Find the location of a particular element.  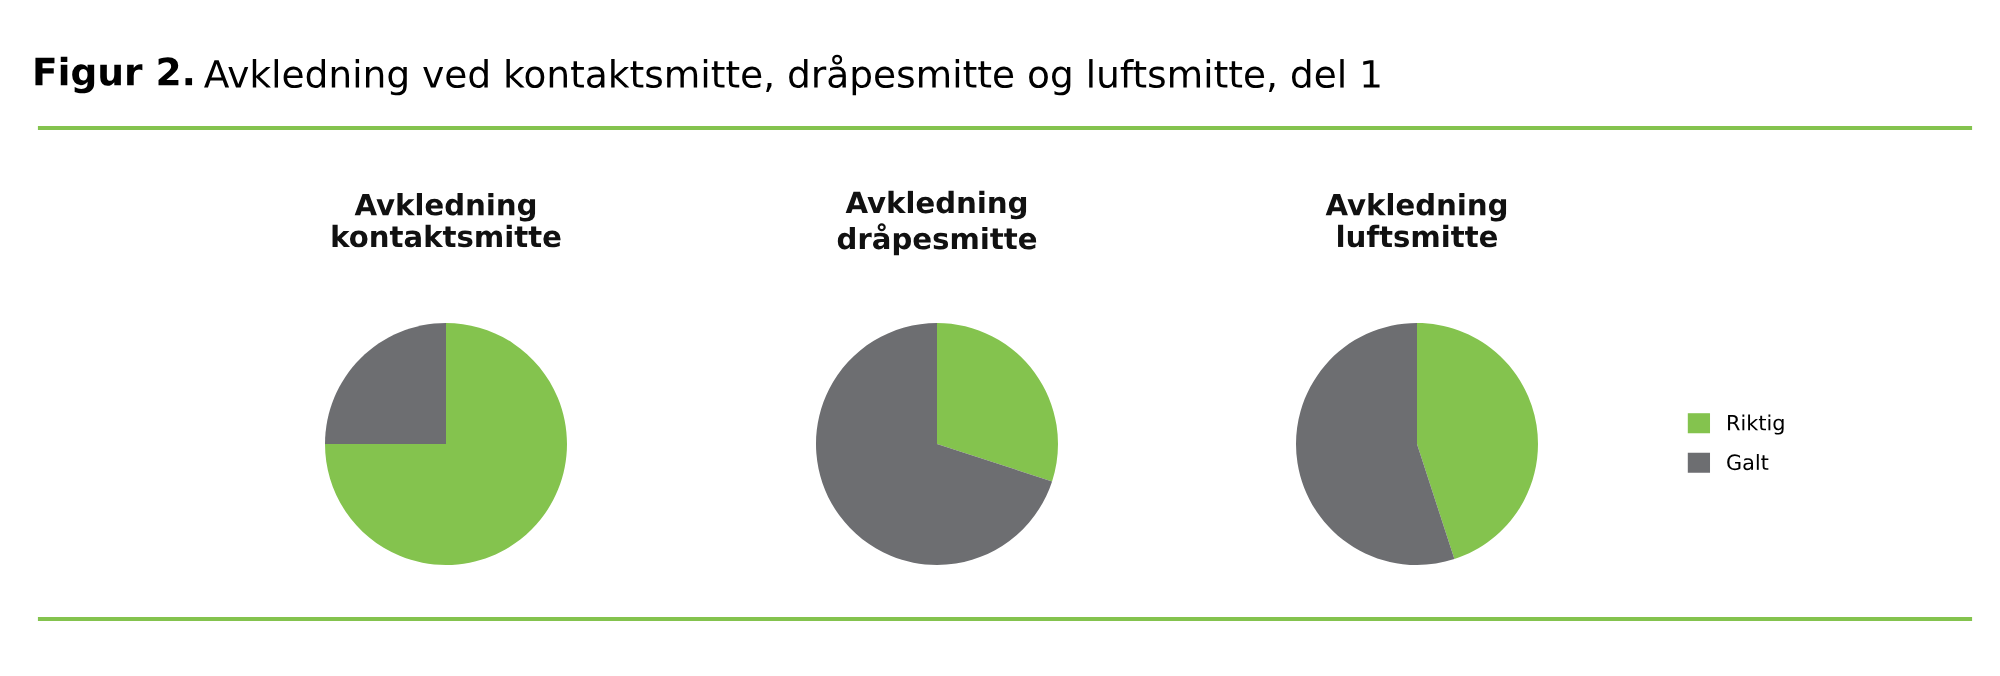

legend-label: Riktig is located at coordinates (1756, 424).